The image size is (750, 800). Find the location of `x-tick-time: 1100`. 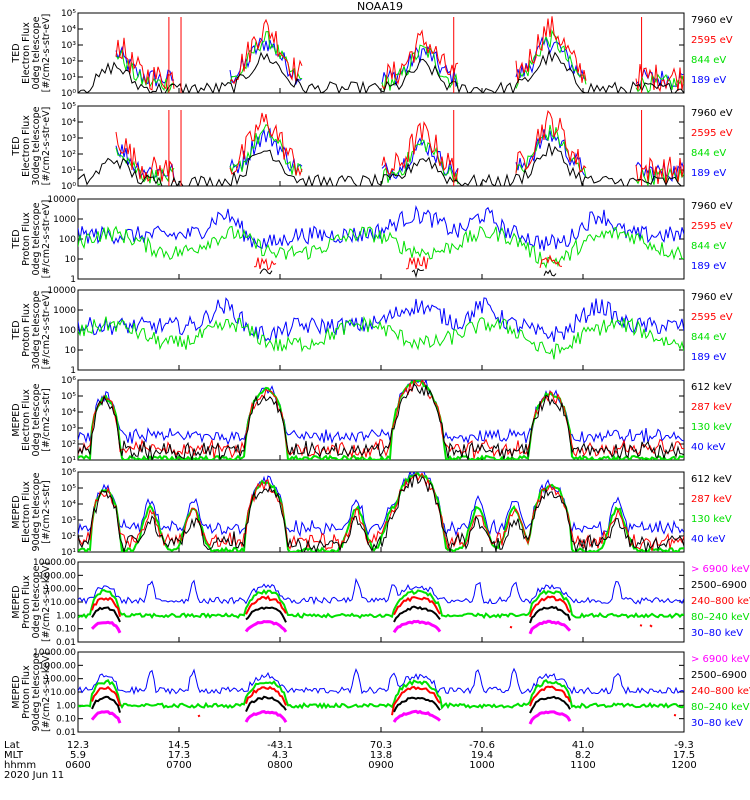

x-tick-time: 1100 is located at coordinates (582, 765).